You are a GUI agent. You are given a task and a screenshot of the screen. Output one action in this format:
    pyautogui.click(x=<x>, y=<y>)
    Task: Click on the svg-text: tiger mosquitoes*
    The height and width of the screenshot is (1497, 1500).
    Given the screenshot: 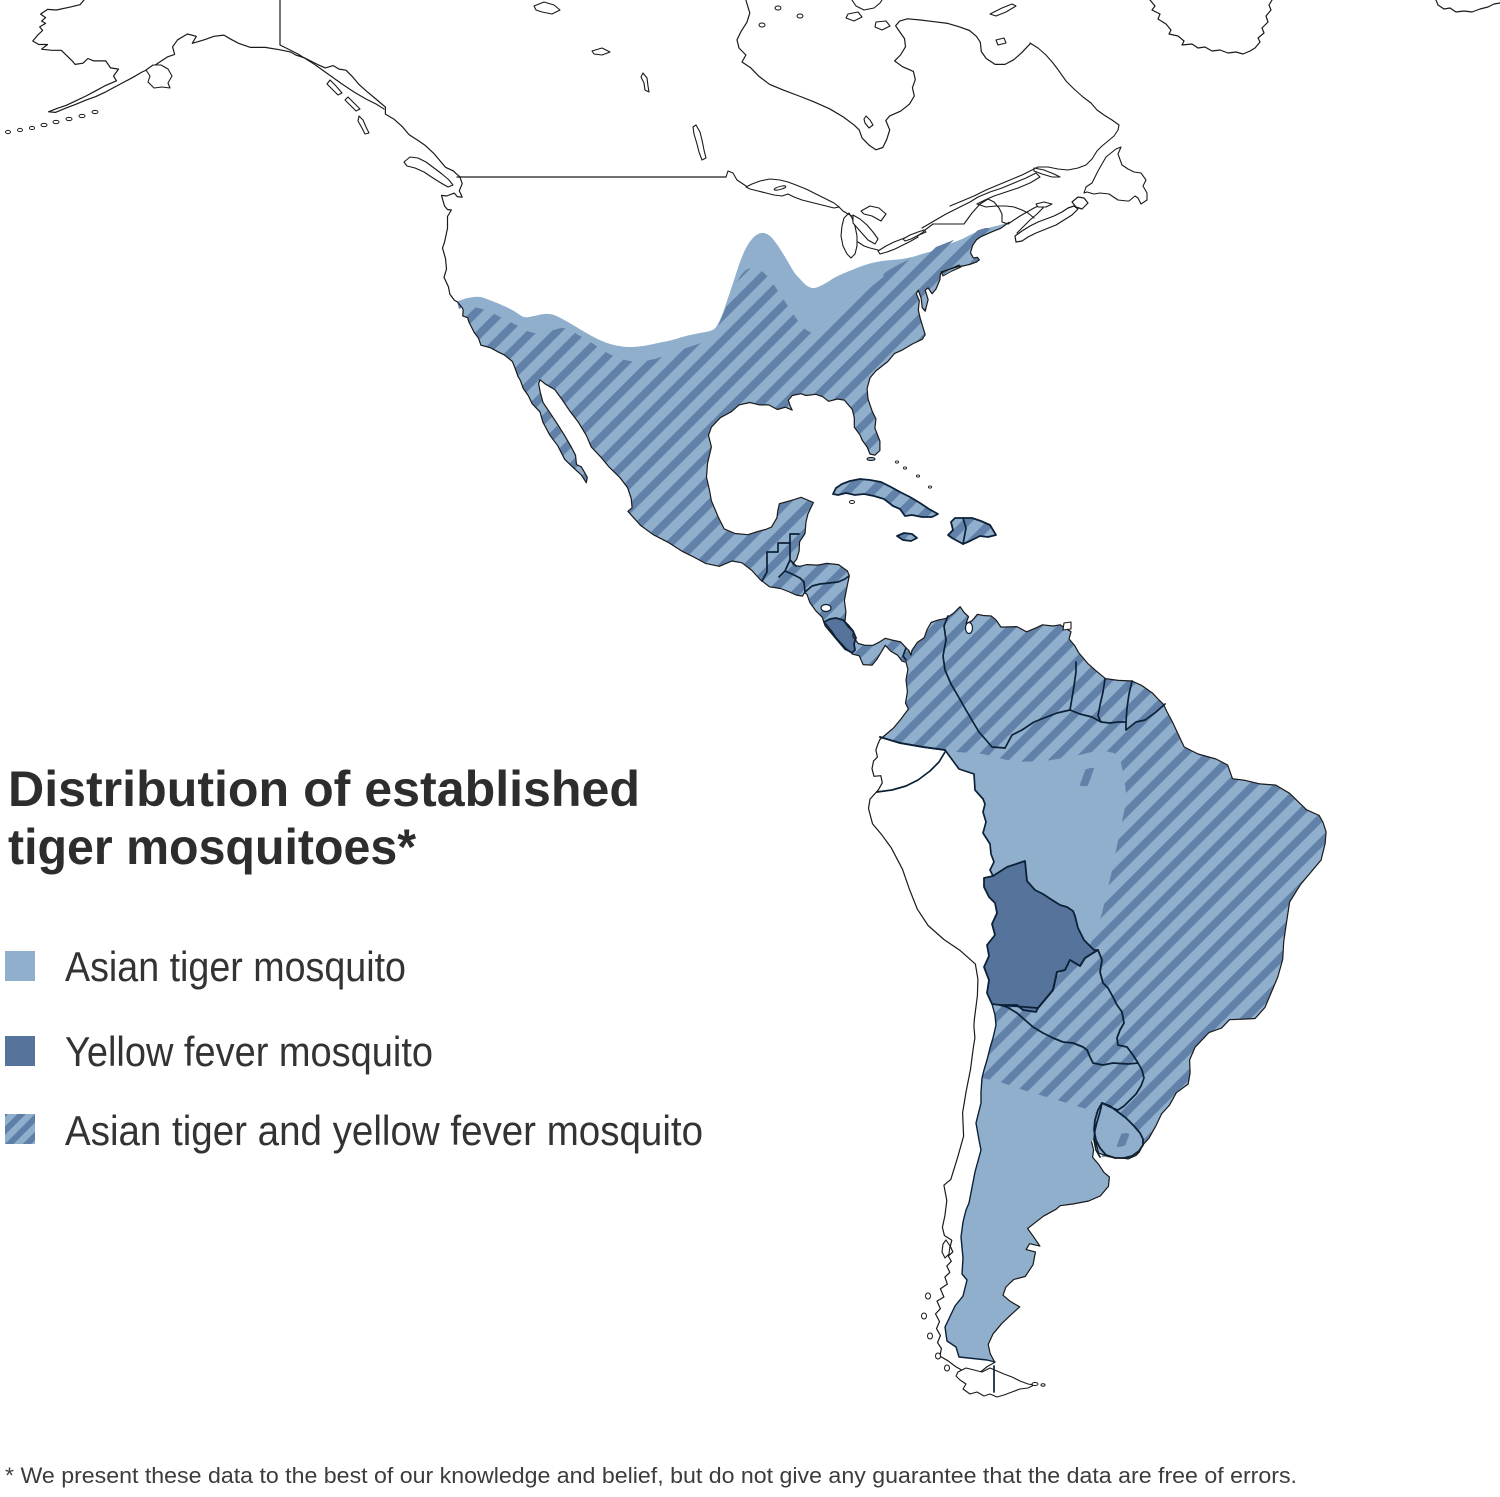 What is the action you would take?
    pyautogui.click(x=212, y=847)
    